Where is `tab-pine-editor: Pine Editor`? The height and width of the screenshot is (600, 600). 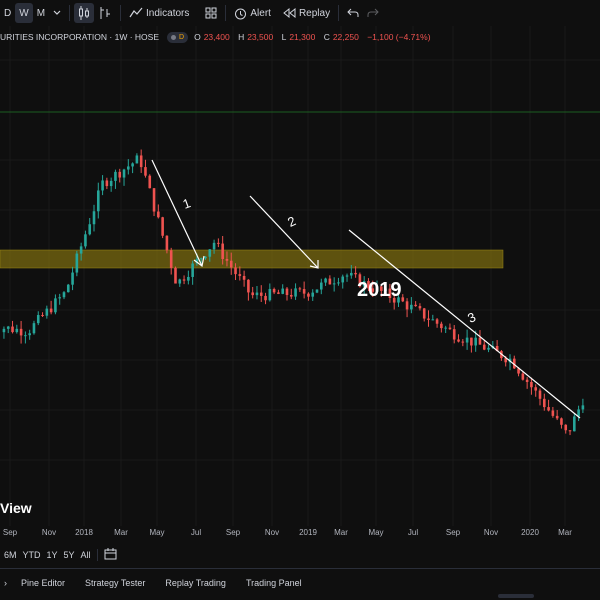 tab-pine-editor: Pine Editor is located at coordinates (43, 582).